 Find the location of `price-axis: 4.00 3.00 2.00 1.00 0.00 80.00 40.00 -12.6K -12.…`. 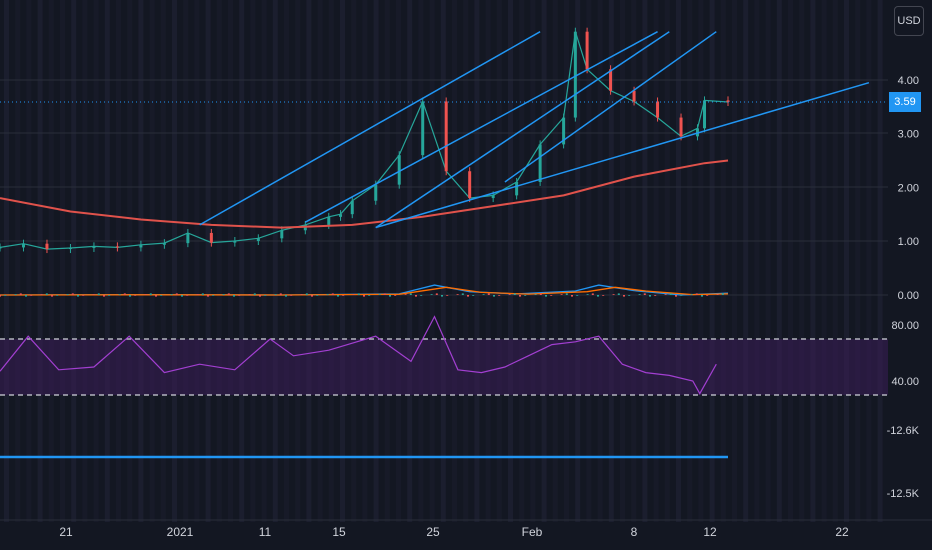

price-axis: 4.00 3.00 2.00 1.00 0.00 80.00 40.00 -12.6K -12.… is located at coordinates (903, 287).